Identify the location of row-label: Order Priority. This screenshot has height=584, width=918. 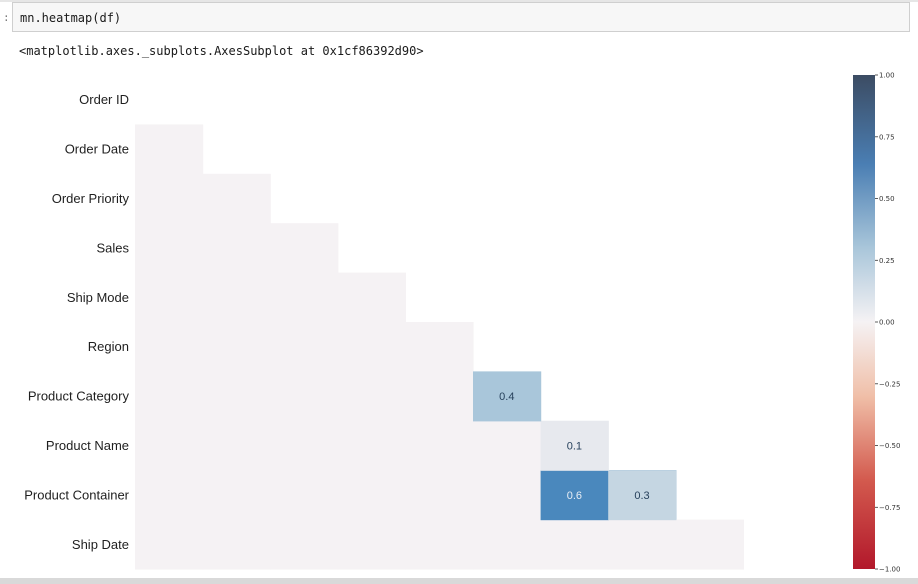
(91, 198).